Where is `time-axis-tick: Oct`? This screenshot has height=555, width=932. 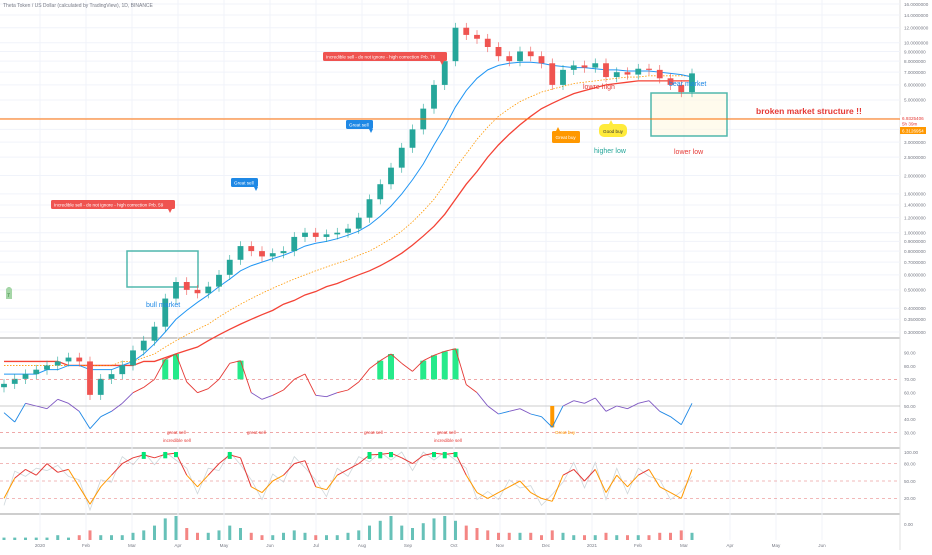
time-axis-tick: Oct is located at coordinates (454, 545).